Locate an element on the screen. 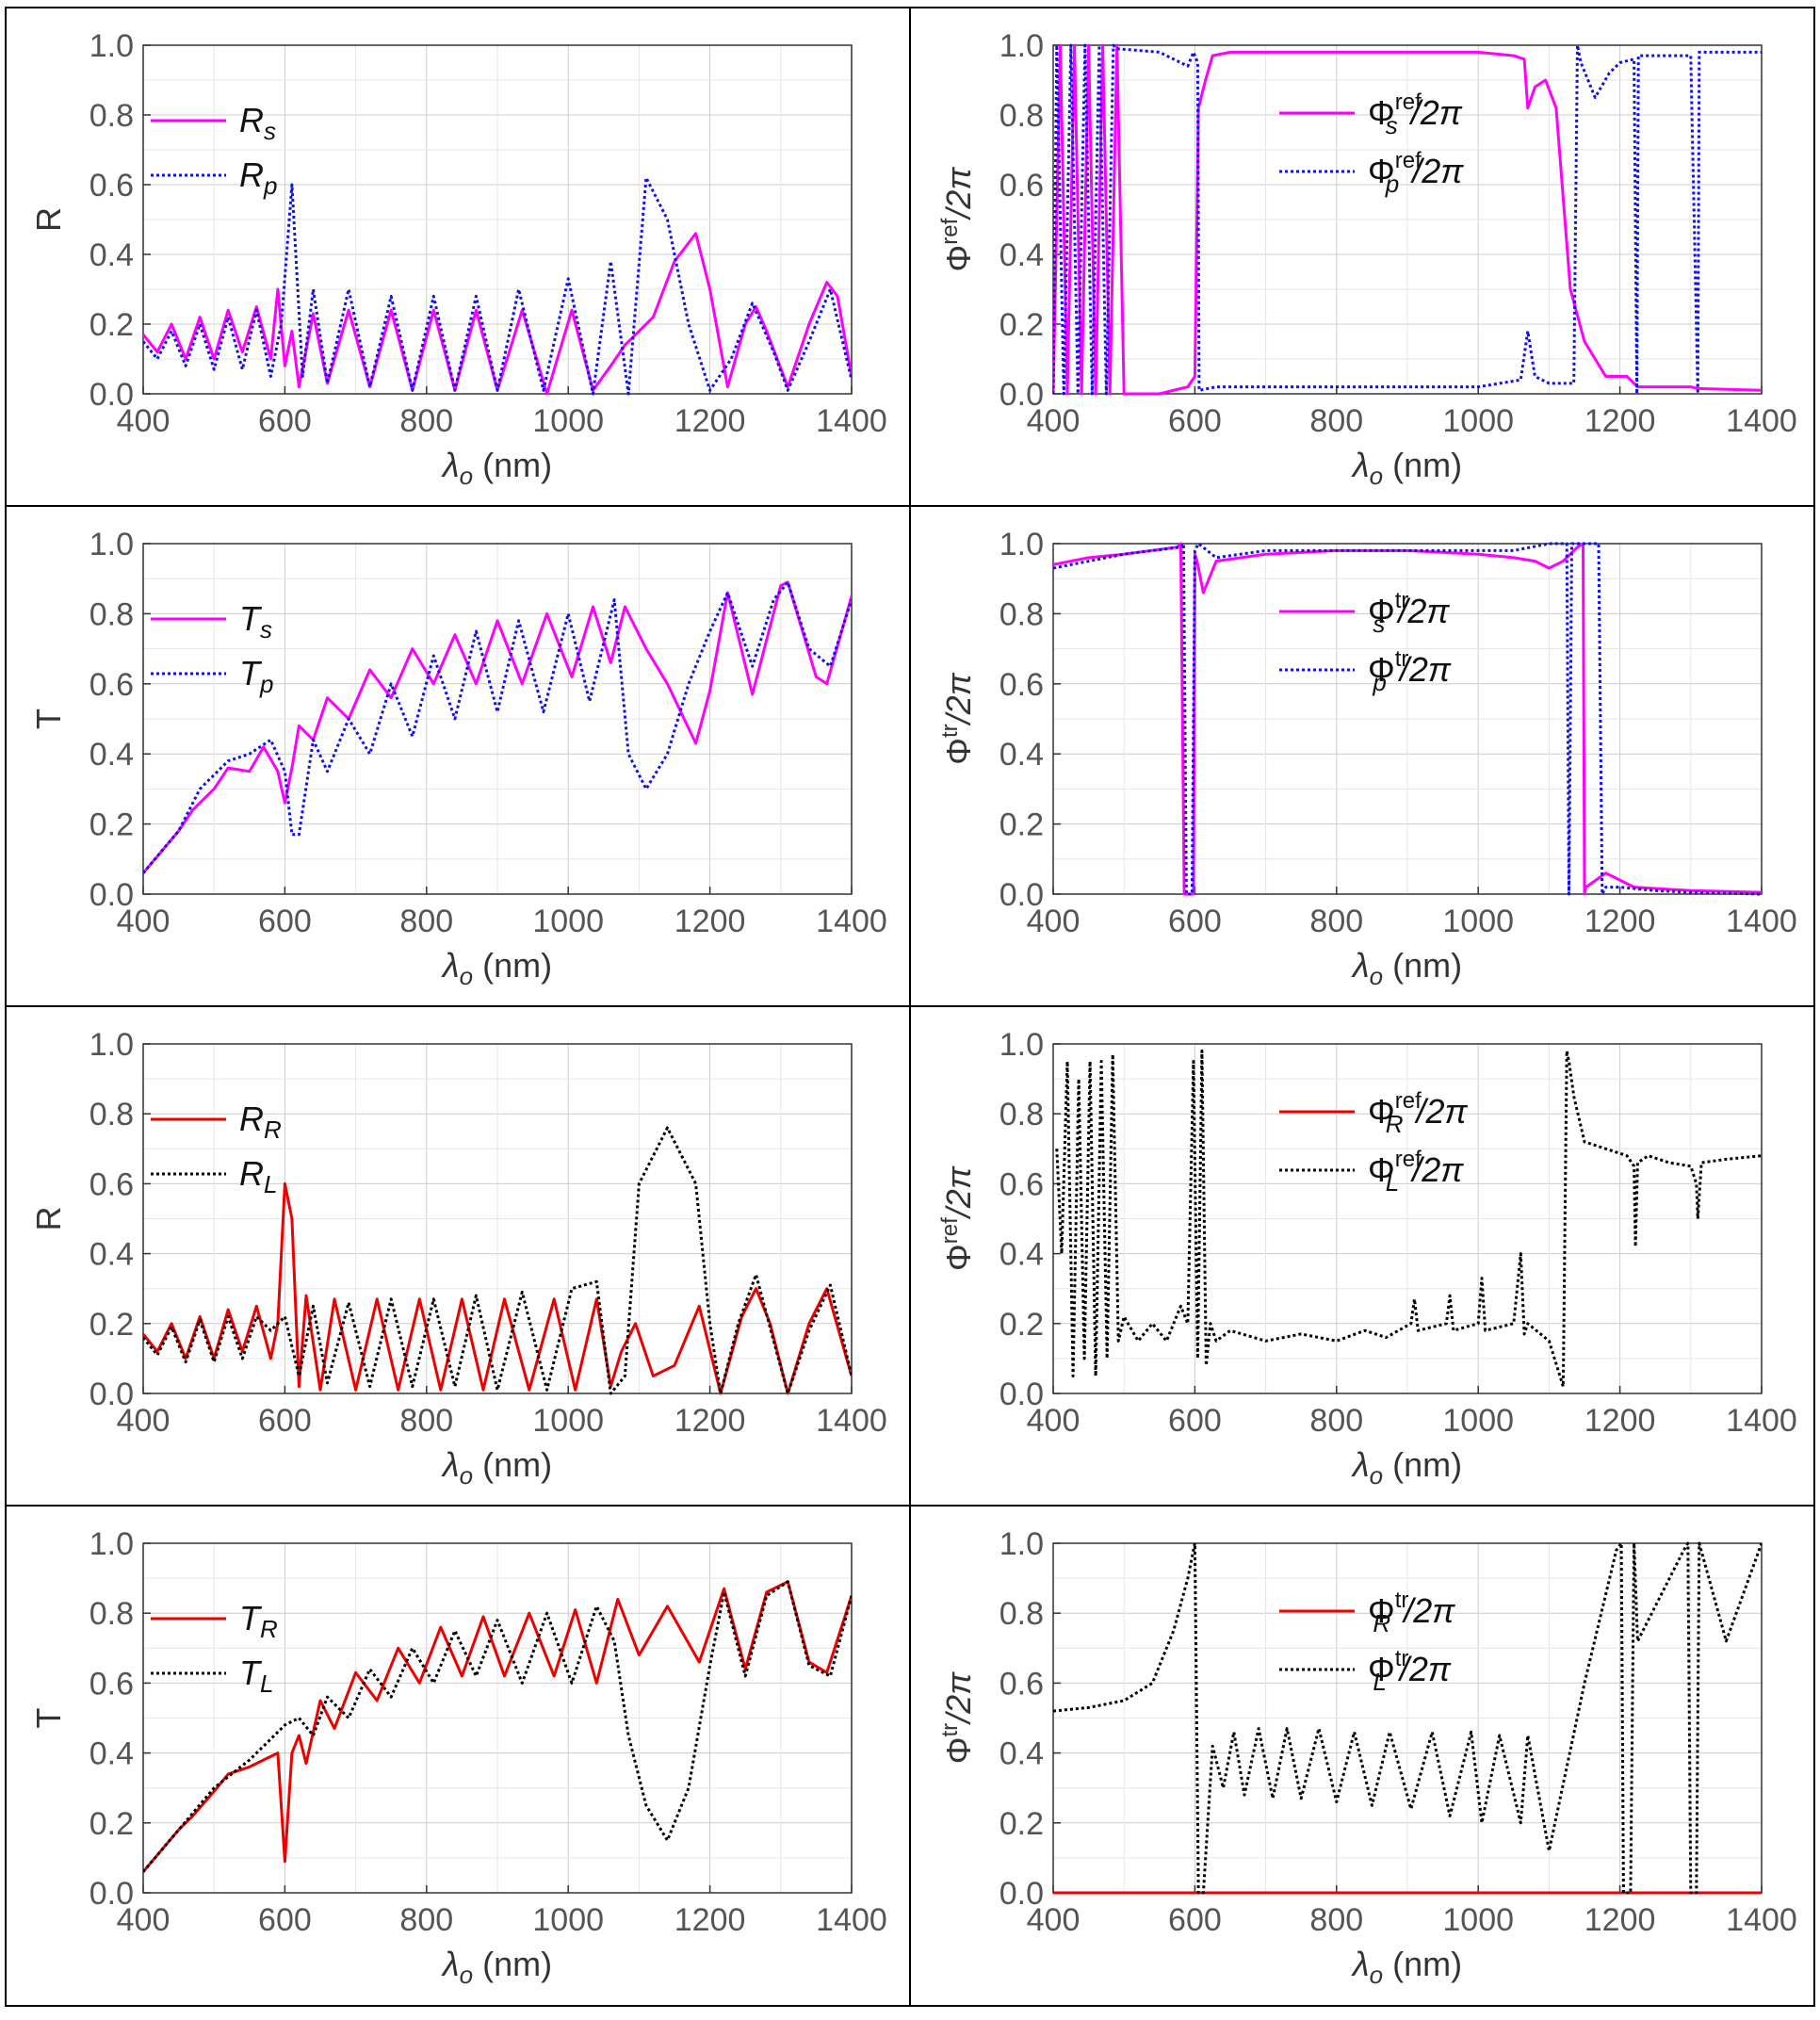 The image size is (1820, 2020). legend-label-subscript: R is located at coordinates (273, 1130).